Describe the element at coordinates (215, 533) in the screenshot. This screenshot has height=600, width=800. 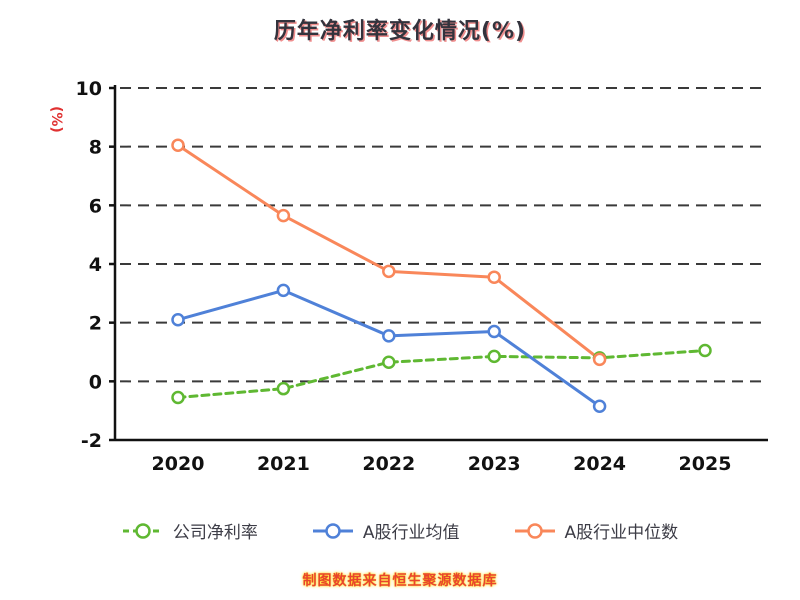
I see `legend-label: 公司净利率` at that location.